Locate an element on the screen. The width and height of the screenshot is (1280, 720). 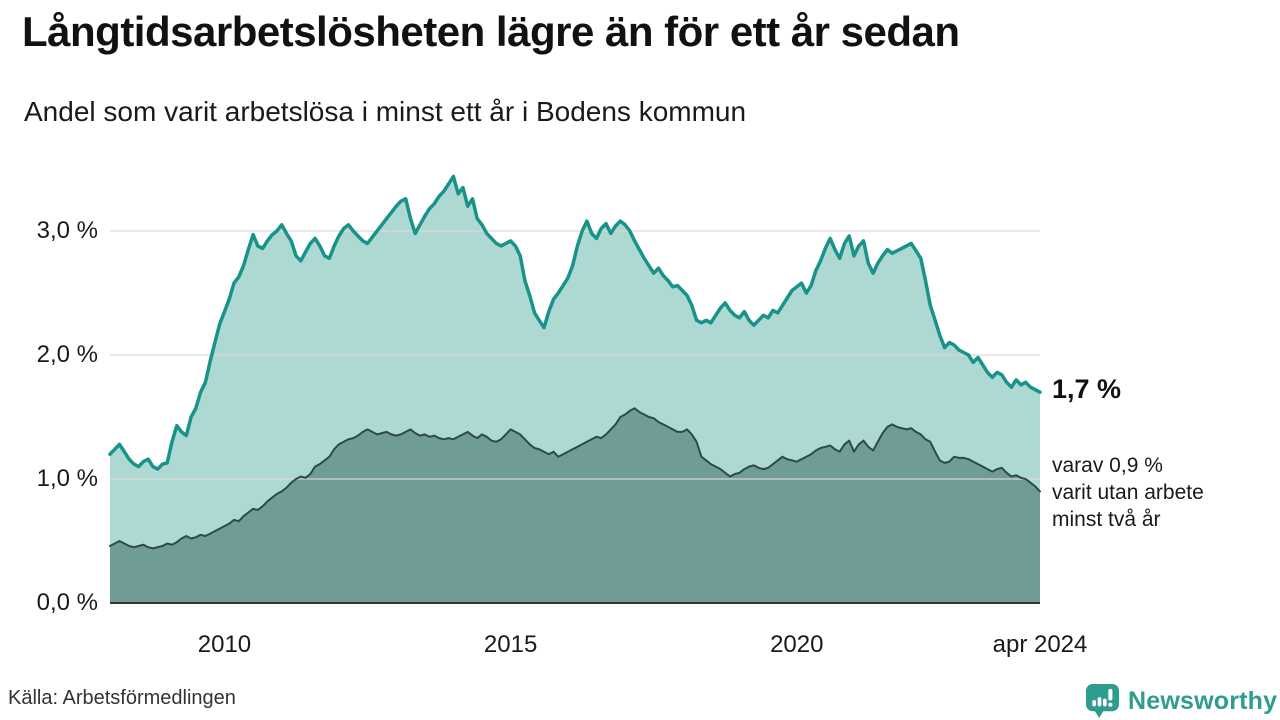
y-tick-label: 2,0 % is located at coordinates (67, 354).